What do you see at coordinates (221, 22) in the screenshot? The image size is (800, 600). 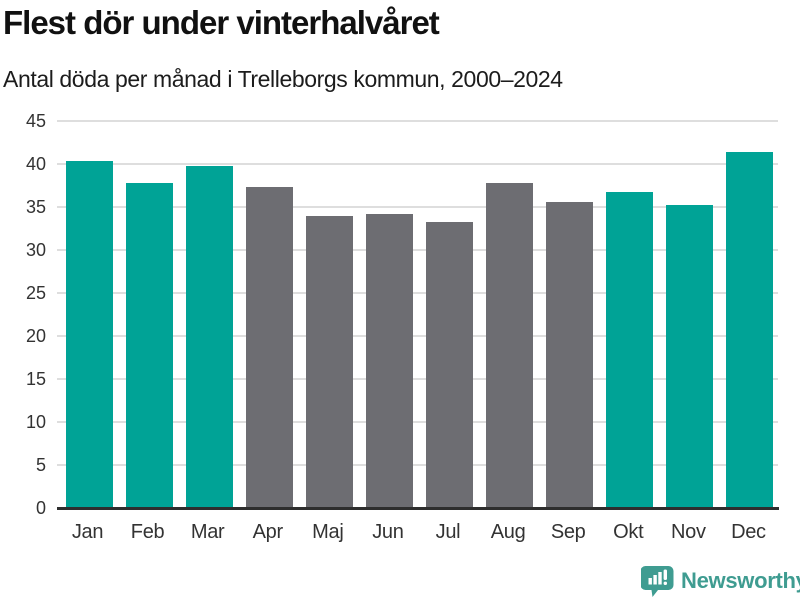 I see `page-title: Flest dör under vinterhalvåret` at bounding box center [221, 22].